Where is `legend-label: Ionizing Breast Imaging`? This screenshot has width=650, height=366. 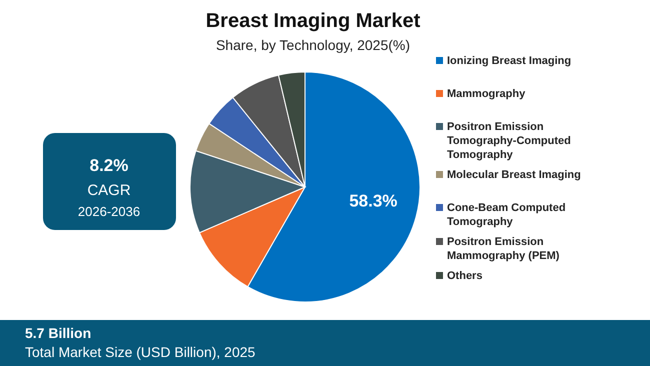
legend-label: Ionizing Breast Imaging is located at coordinates (509, 61).